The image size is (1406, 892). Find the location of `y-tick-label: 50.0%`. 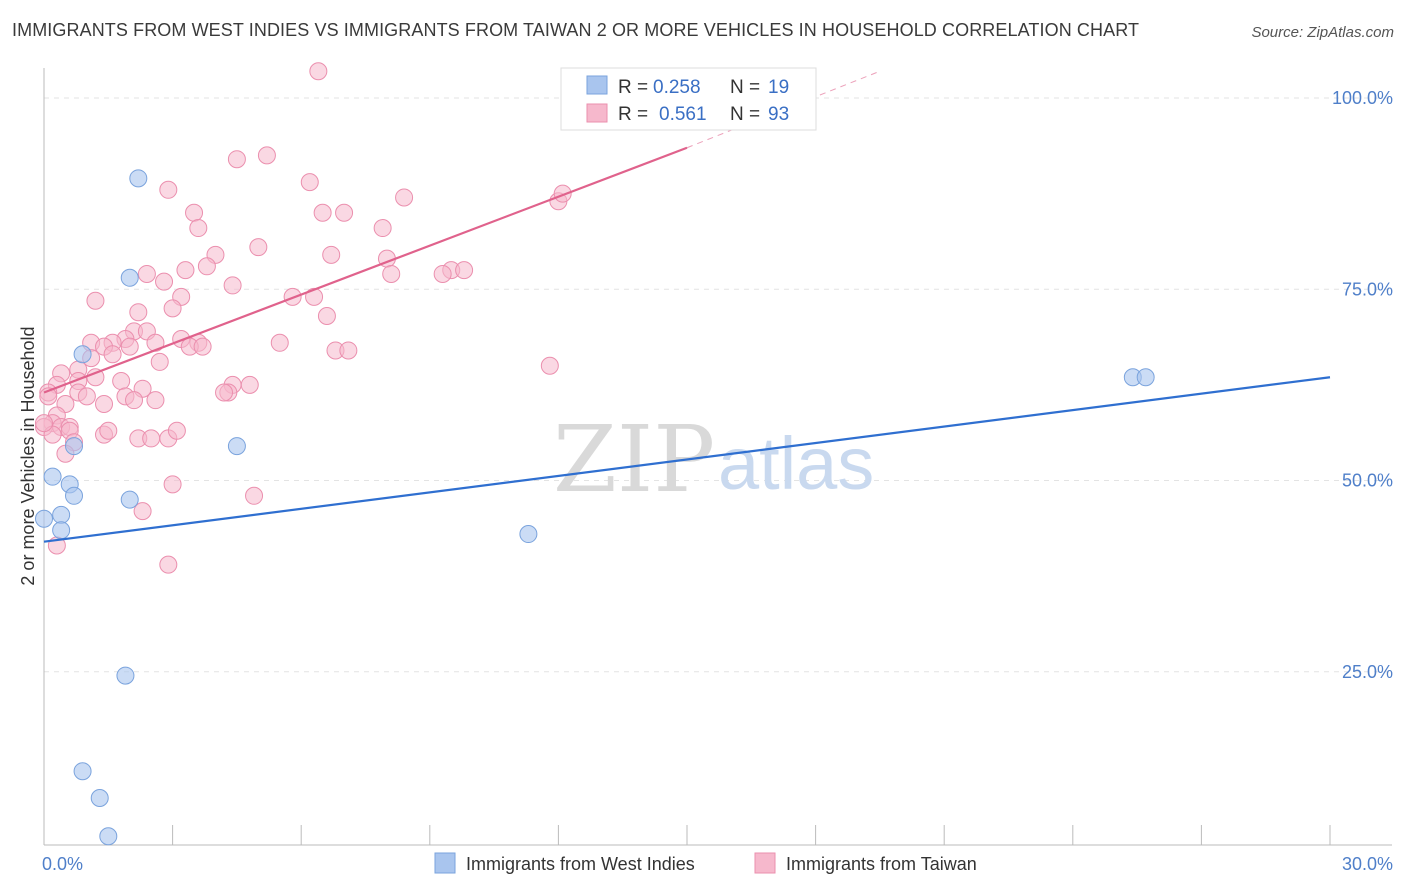

y-tick-label: 50.0% is located at coordinates (1367, 481).